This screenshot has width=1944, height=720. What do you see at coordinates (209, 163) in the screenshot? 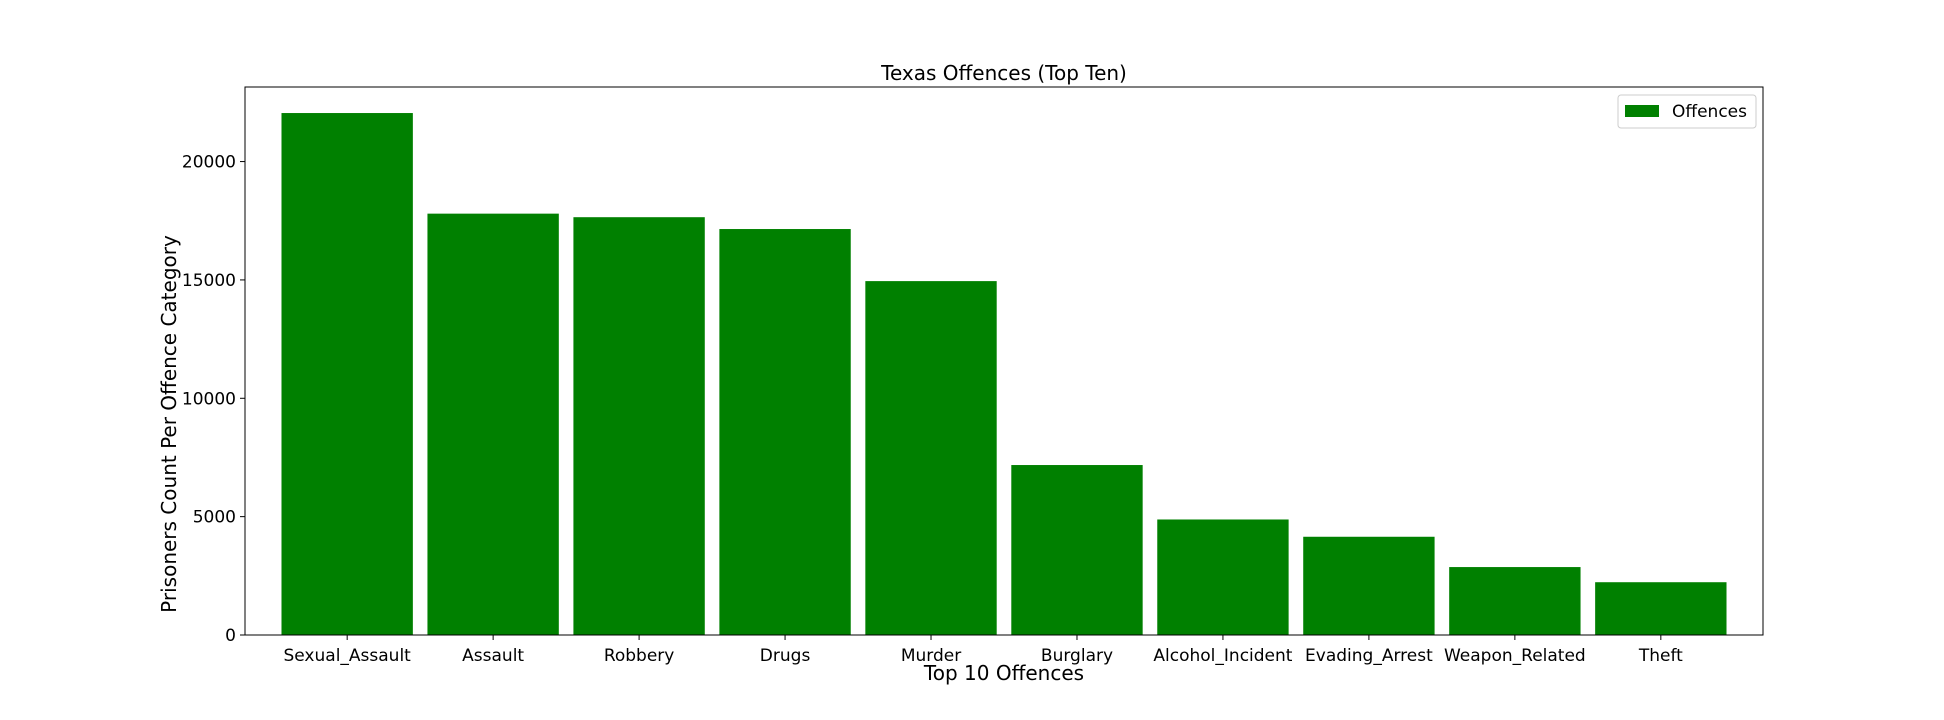
I see `y-tick-label: 20000` at bounding box center [209, 163].